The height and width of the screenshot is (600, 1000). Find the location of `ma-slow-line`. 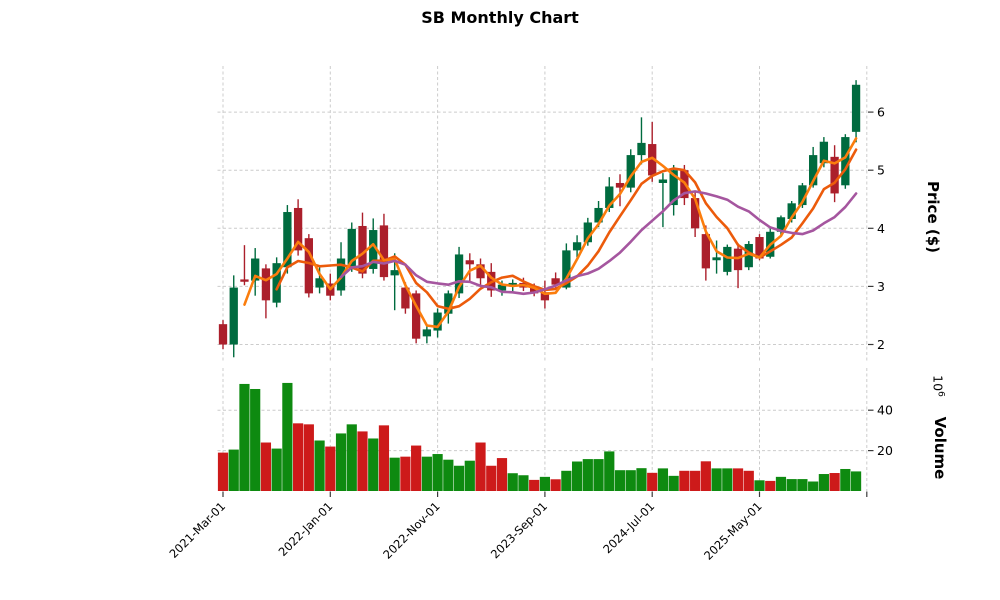

ma-slow-line is located at coordinates (598, 243).